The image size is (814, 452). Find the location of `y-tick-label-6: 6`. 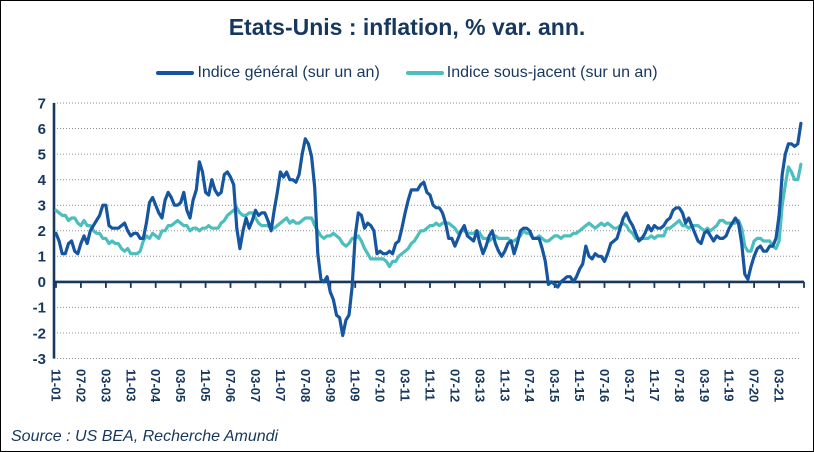

y-tick-label-6: 6 is located at coordinates (42, 129).